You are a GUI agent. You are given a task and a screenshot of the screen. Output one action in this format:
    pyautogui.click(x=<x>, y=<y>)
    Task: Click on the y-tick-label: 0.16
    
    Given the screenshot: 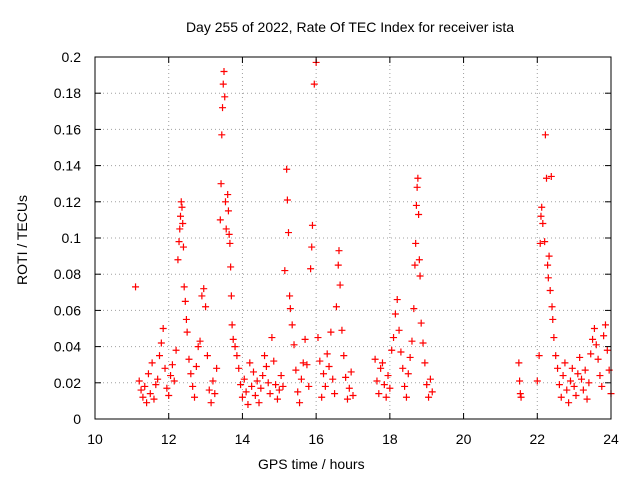 What is the action you would take?
    pyautogui.click(x=67, y=129)
    